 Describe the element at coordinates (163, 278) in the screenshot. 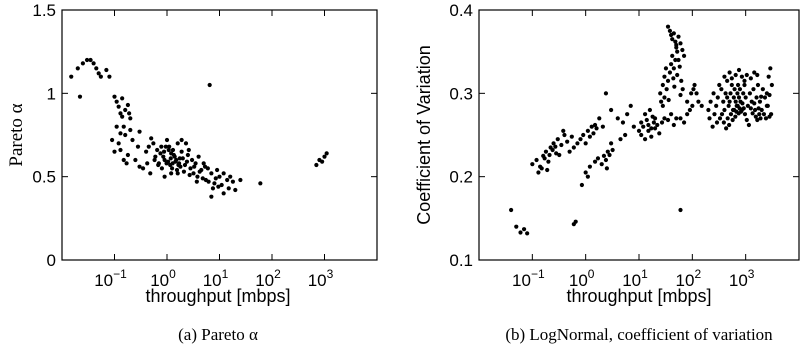

I see `x-tick-label-a-1: 100` at that location.